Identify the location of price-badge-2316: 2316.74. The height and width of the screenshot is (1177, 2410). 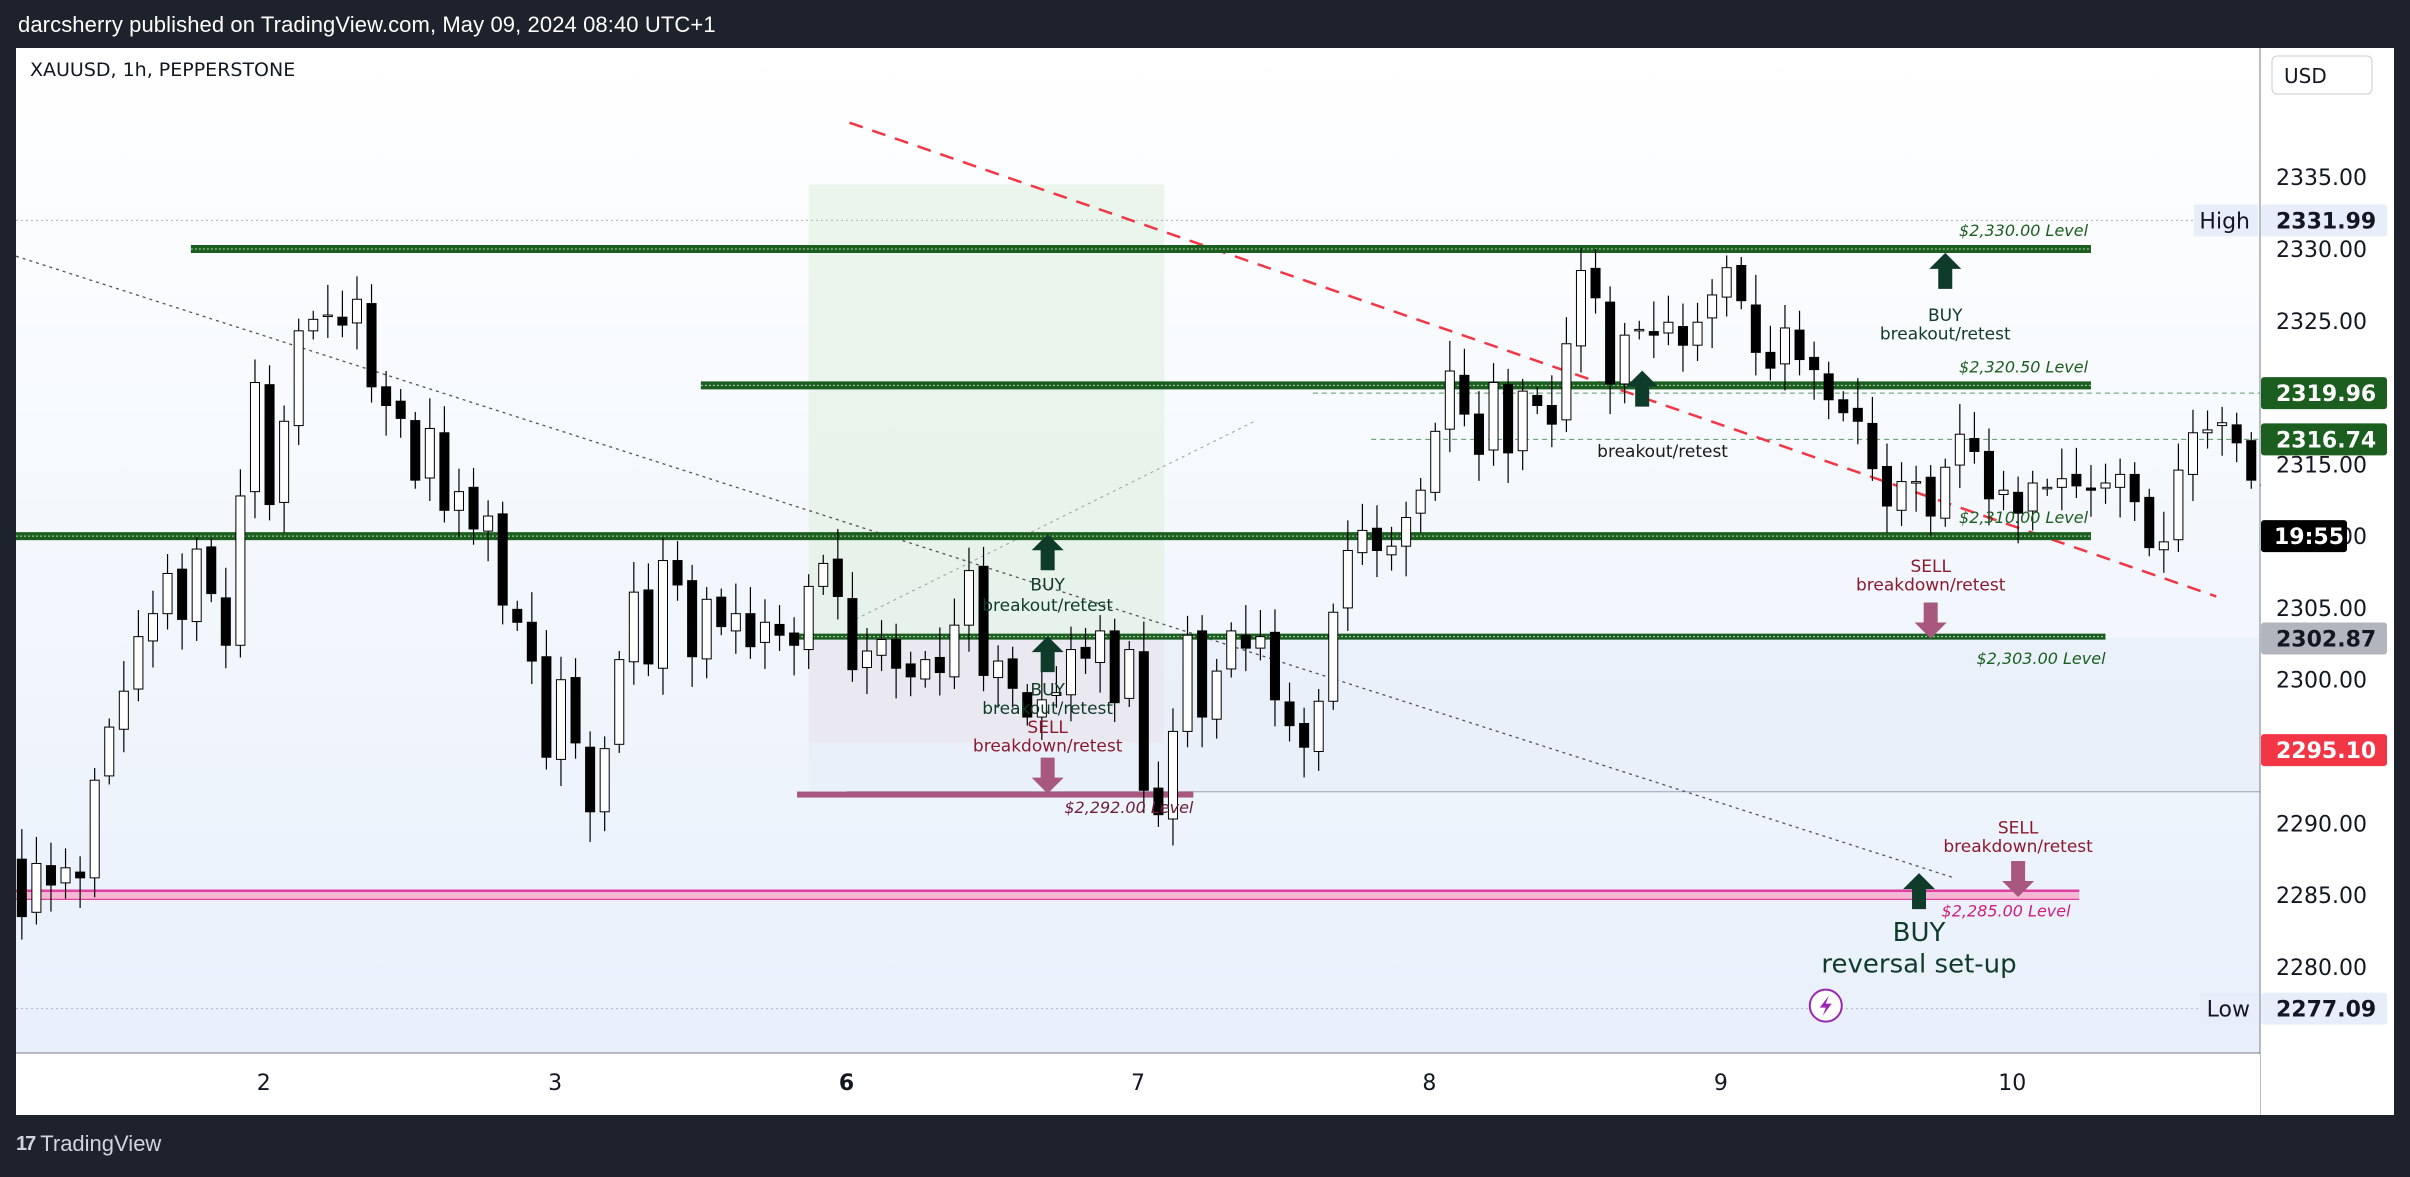
(2326, 440).